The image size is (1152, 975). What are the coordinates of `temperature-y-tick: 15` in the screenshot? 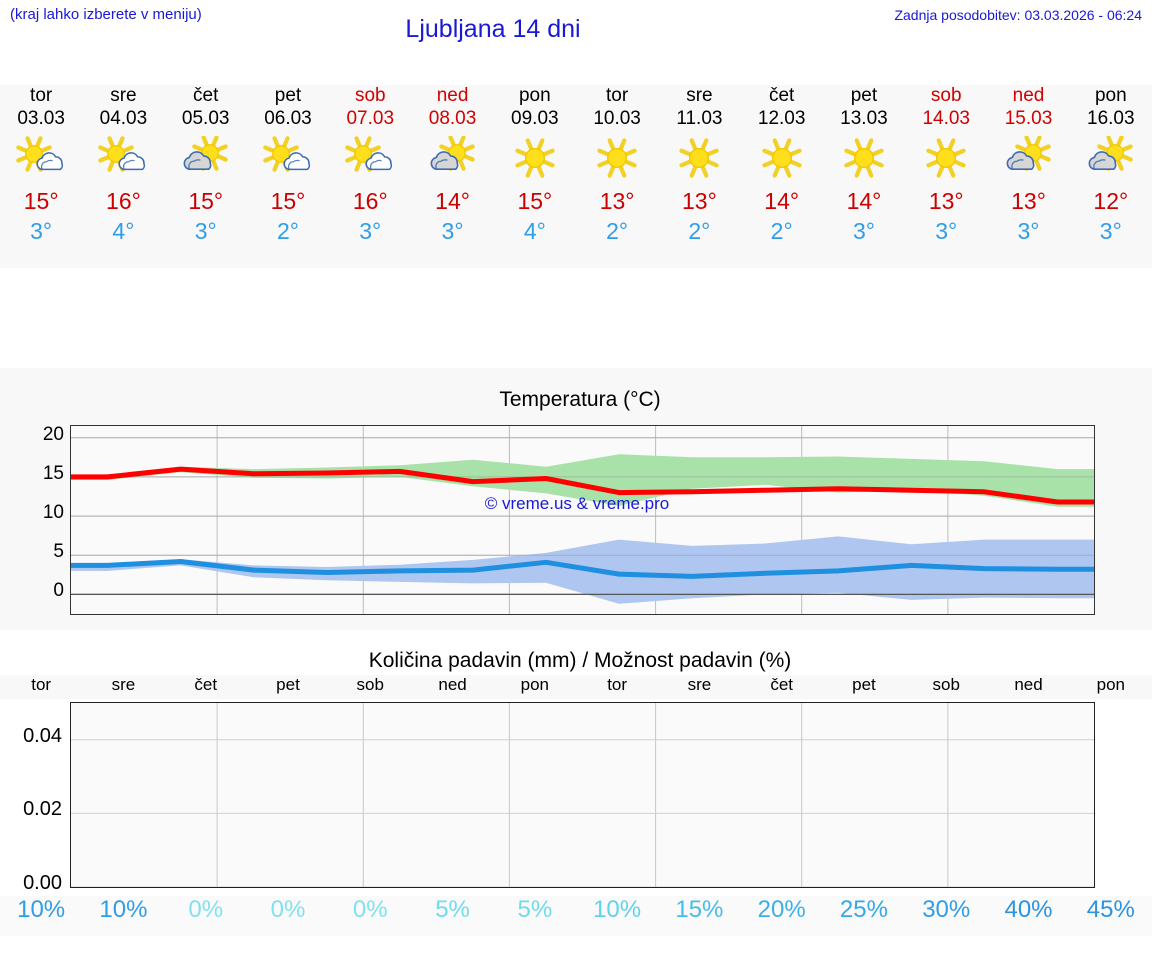 It's located at (53, 473).